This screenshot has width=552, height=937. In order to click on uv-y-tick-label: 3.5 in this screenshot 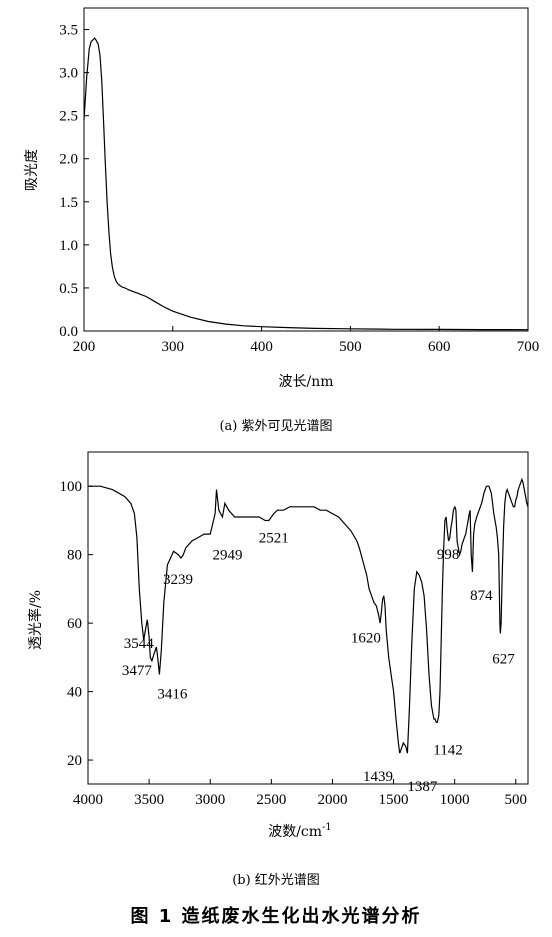, I will do `click(68, 31)`.